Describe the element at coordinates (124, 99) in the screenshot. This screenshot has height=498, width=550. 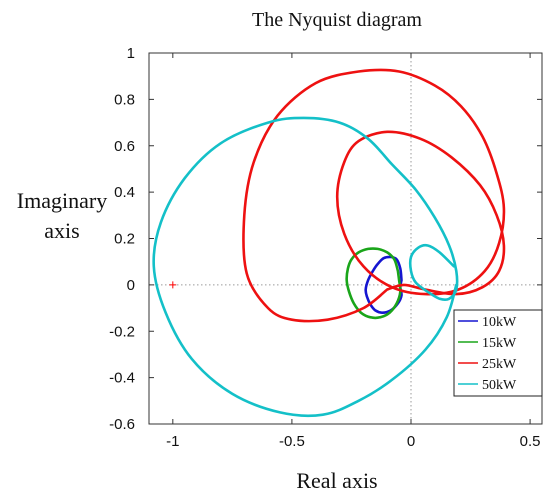
I see `y-tick-label: 0.8` at that location.